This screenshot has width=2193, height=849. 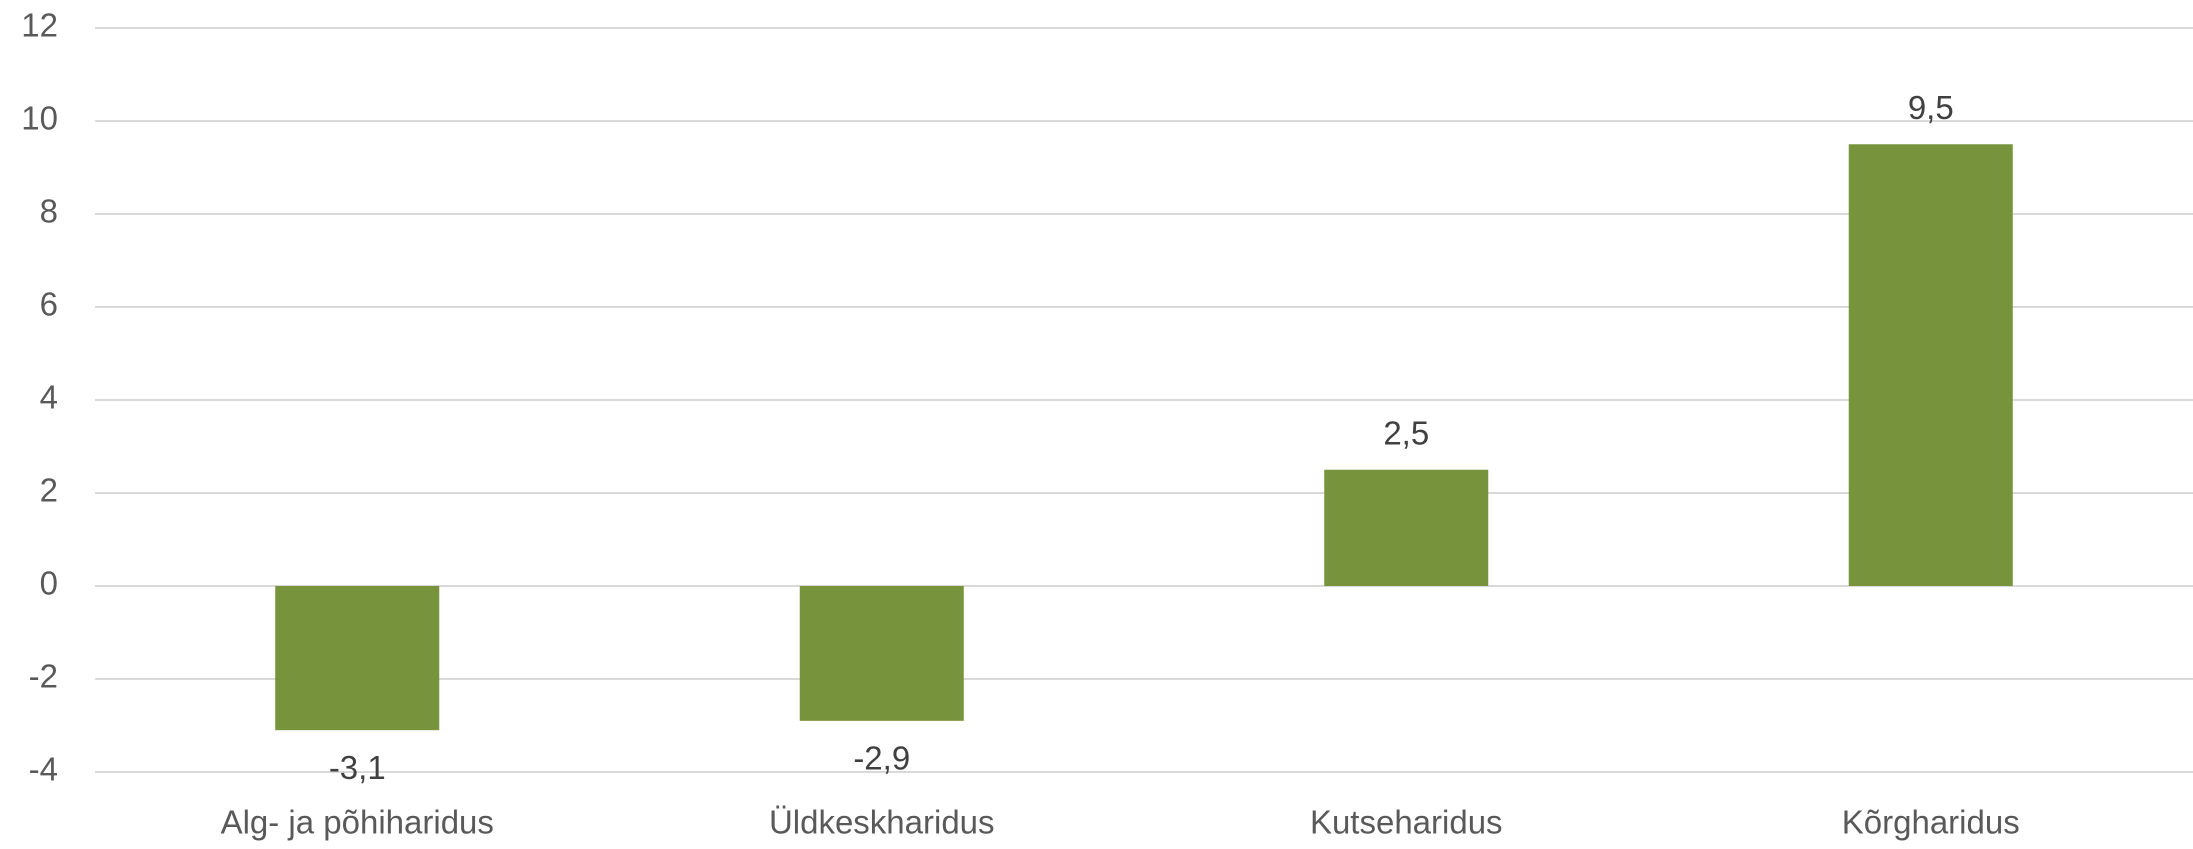 I want to click on y-tick-label: -2, so click(x=43, y=676).